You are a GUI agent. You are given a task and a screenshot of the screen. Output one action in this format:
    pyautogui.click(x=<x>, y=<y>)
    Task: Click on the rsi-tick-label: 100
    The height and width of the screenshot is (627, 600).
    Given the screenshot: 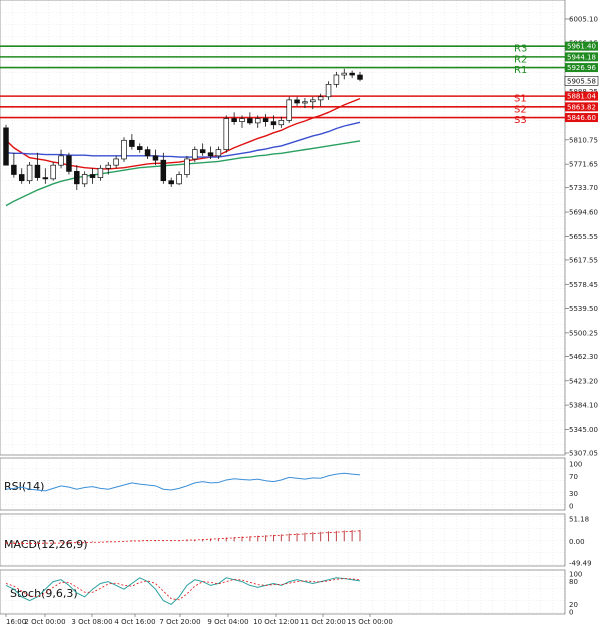 What is the action you would take?
    pyautogui.click(x=575, y=465)
    